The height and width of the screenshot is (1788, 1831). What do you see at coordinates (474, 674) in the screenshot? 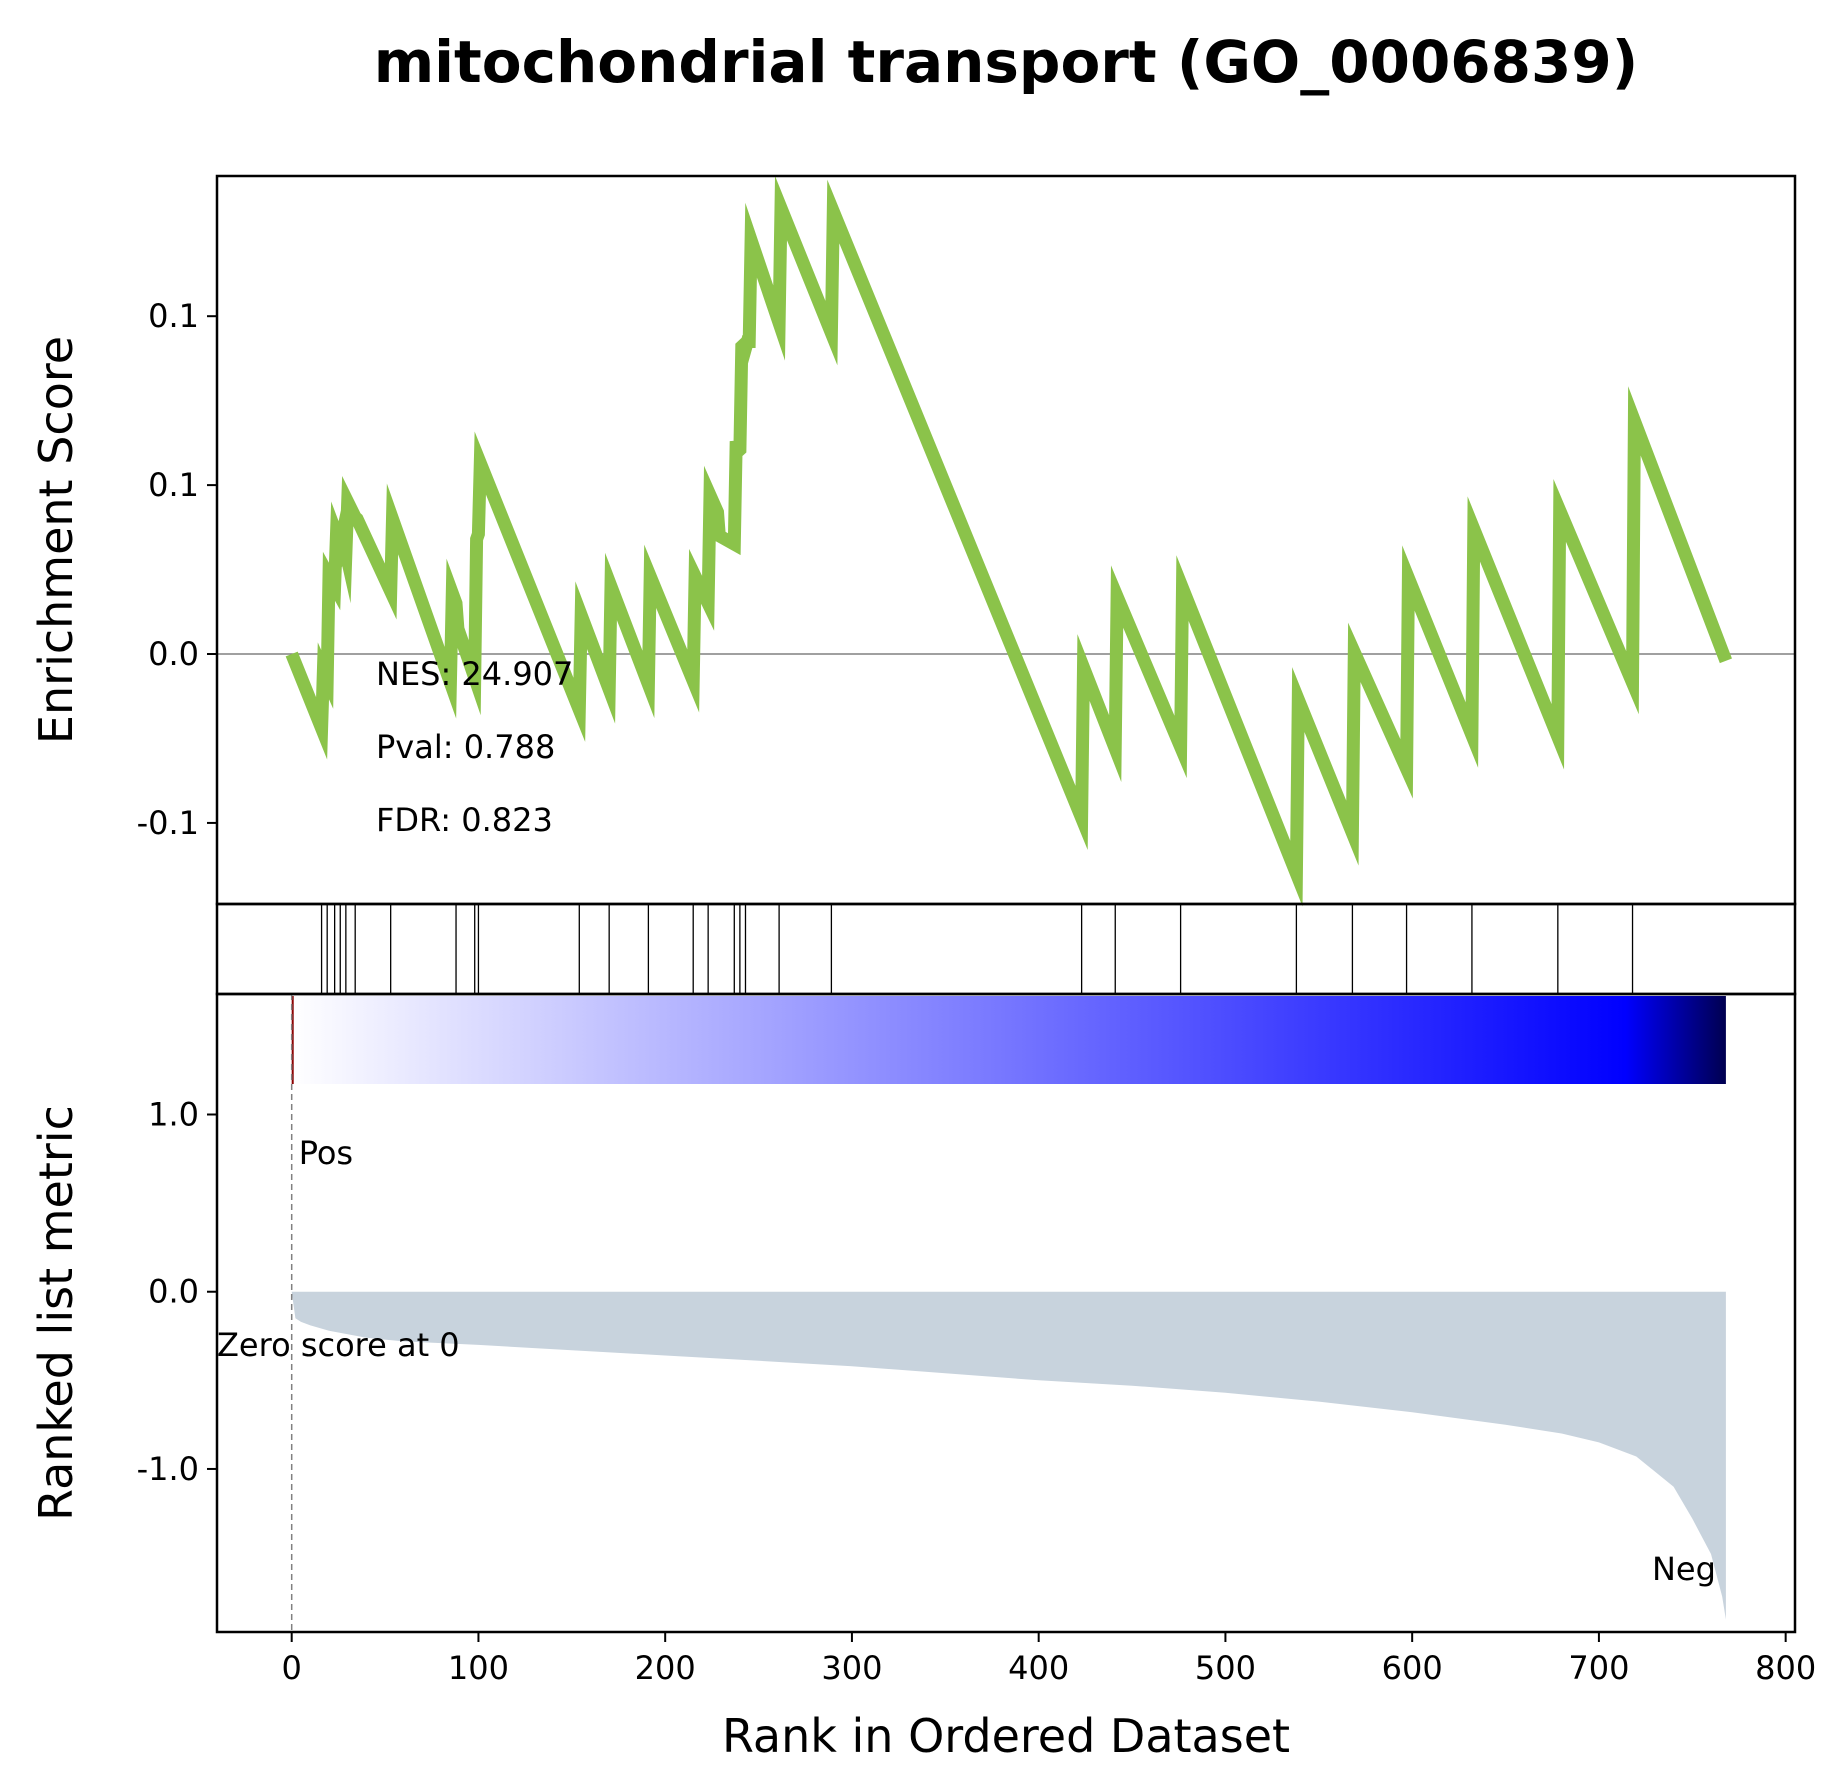
I see `nes-stat: NES: 24.907` at bounding box center [474, 674].